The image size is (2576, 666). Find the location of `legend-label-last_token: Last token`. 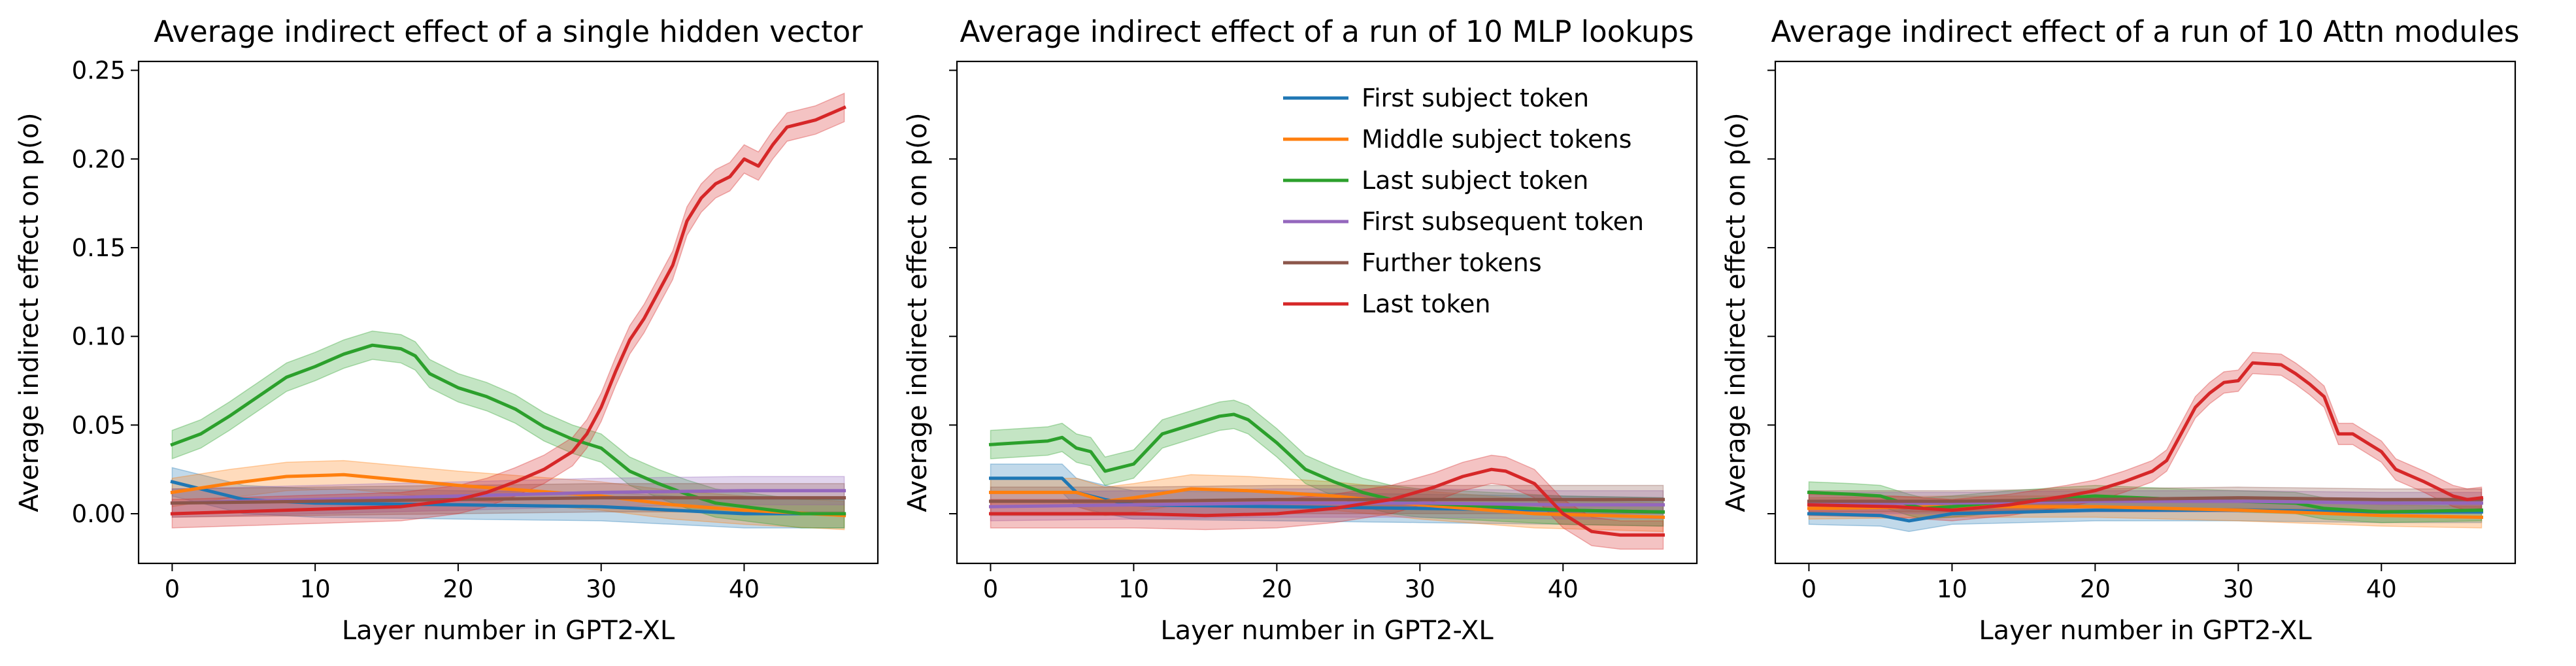

legend-label-last_token: Last token is located at coordinates (1427, 304).